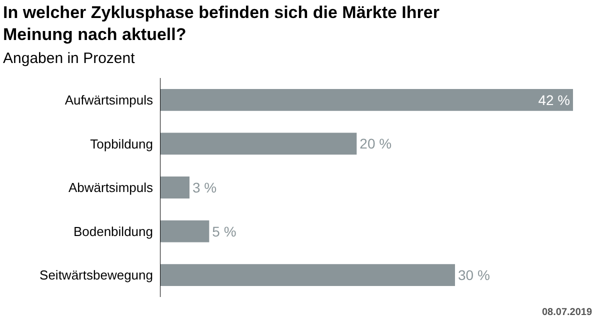 The height and width of the screenshot is (321, 599). What do you see at coordinates (554, 100) in the screenshot?
I see `data-label: 42 %` at bounding box center [554, 100].